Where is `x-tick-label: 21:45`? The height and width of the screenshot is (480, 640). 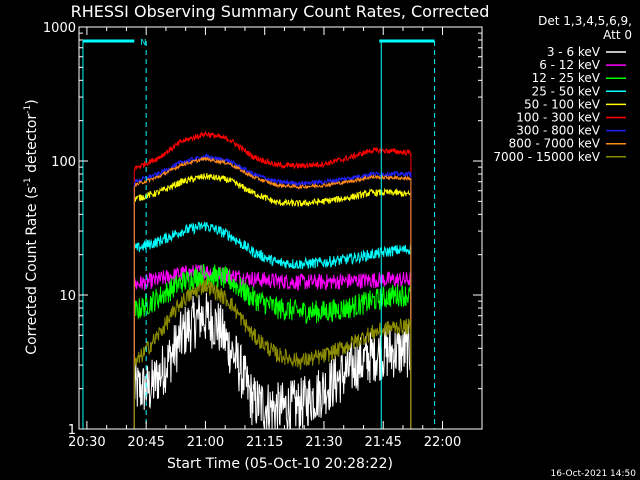 x-tick-label: 21:45 is located at coordinates (382, 442).